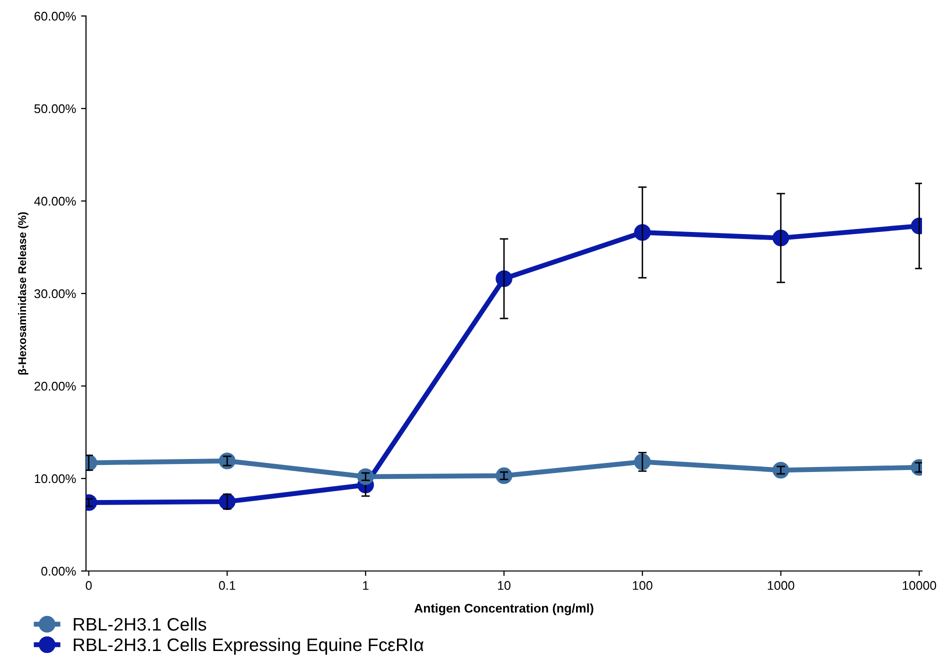  I want to click on legend-label: RBL-2H3.1 Cells Expressing Equine FcεRIα, so click(249, 646).